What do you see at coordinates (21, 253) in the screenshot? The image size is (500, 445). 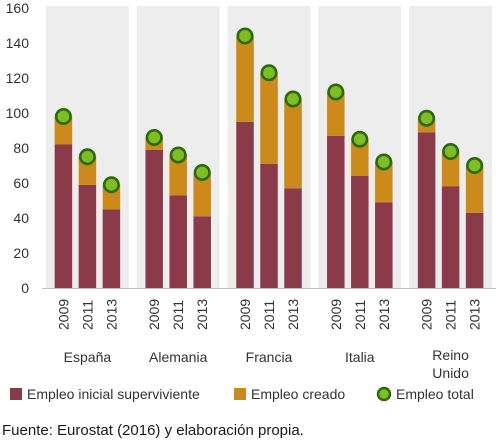 I see `y-tick-label: 20` at bounding box center [21, 253].